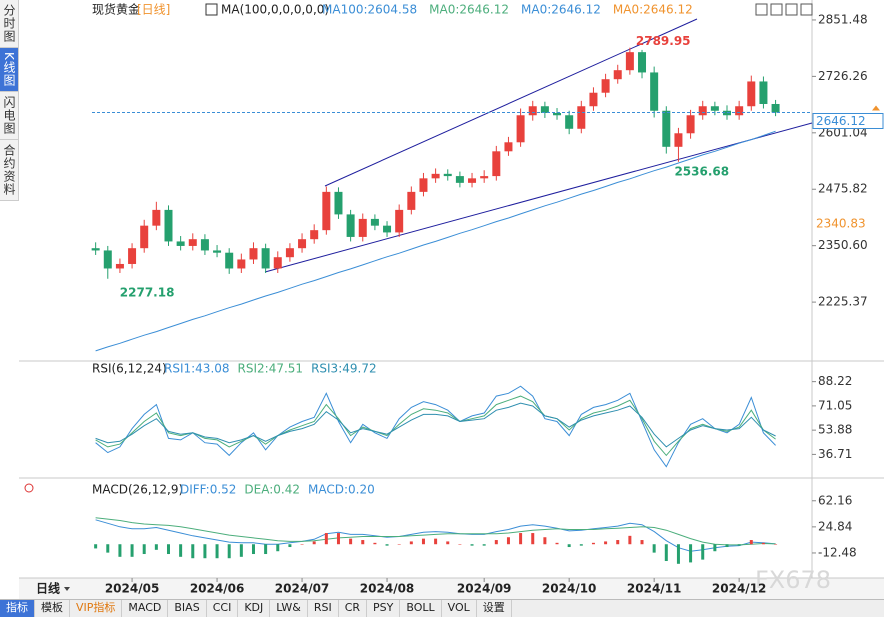 This screenshot has width=884, height=617. Describe the element at coordinates (451, 588) in the screenshot. I see `date-bar` at that location.